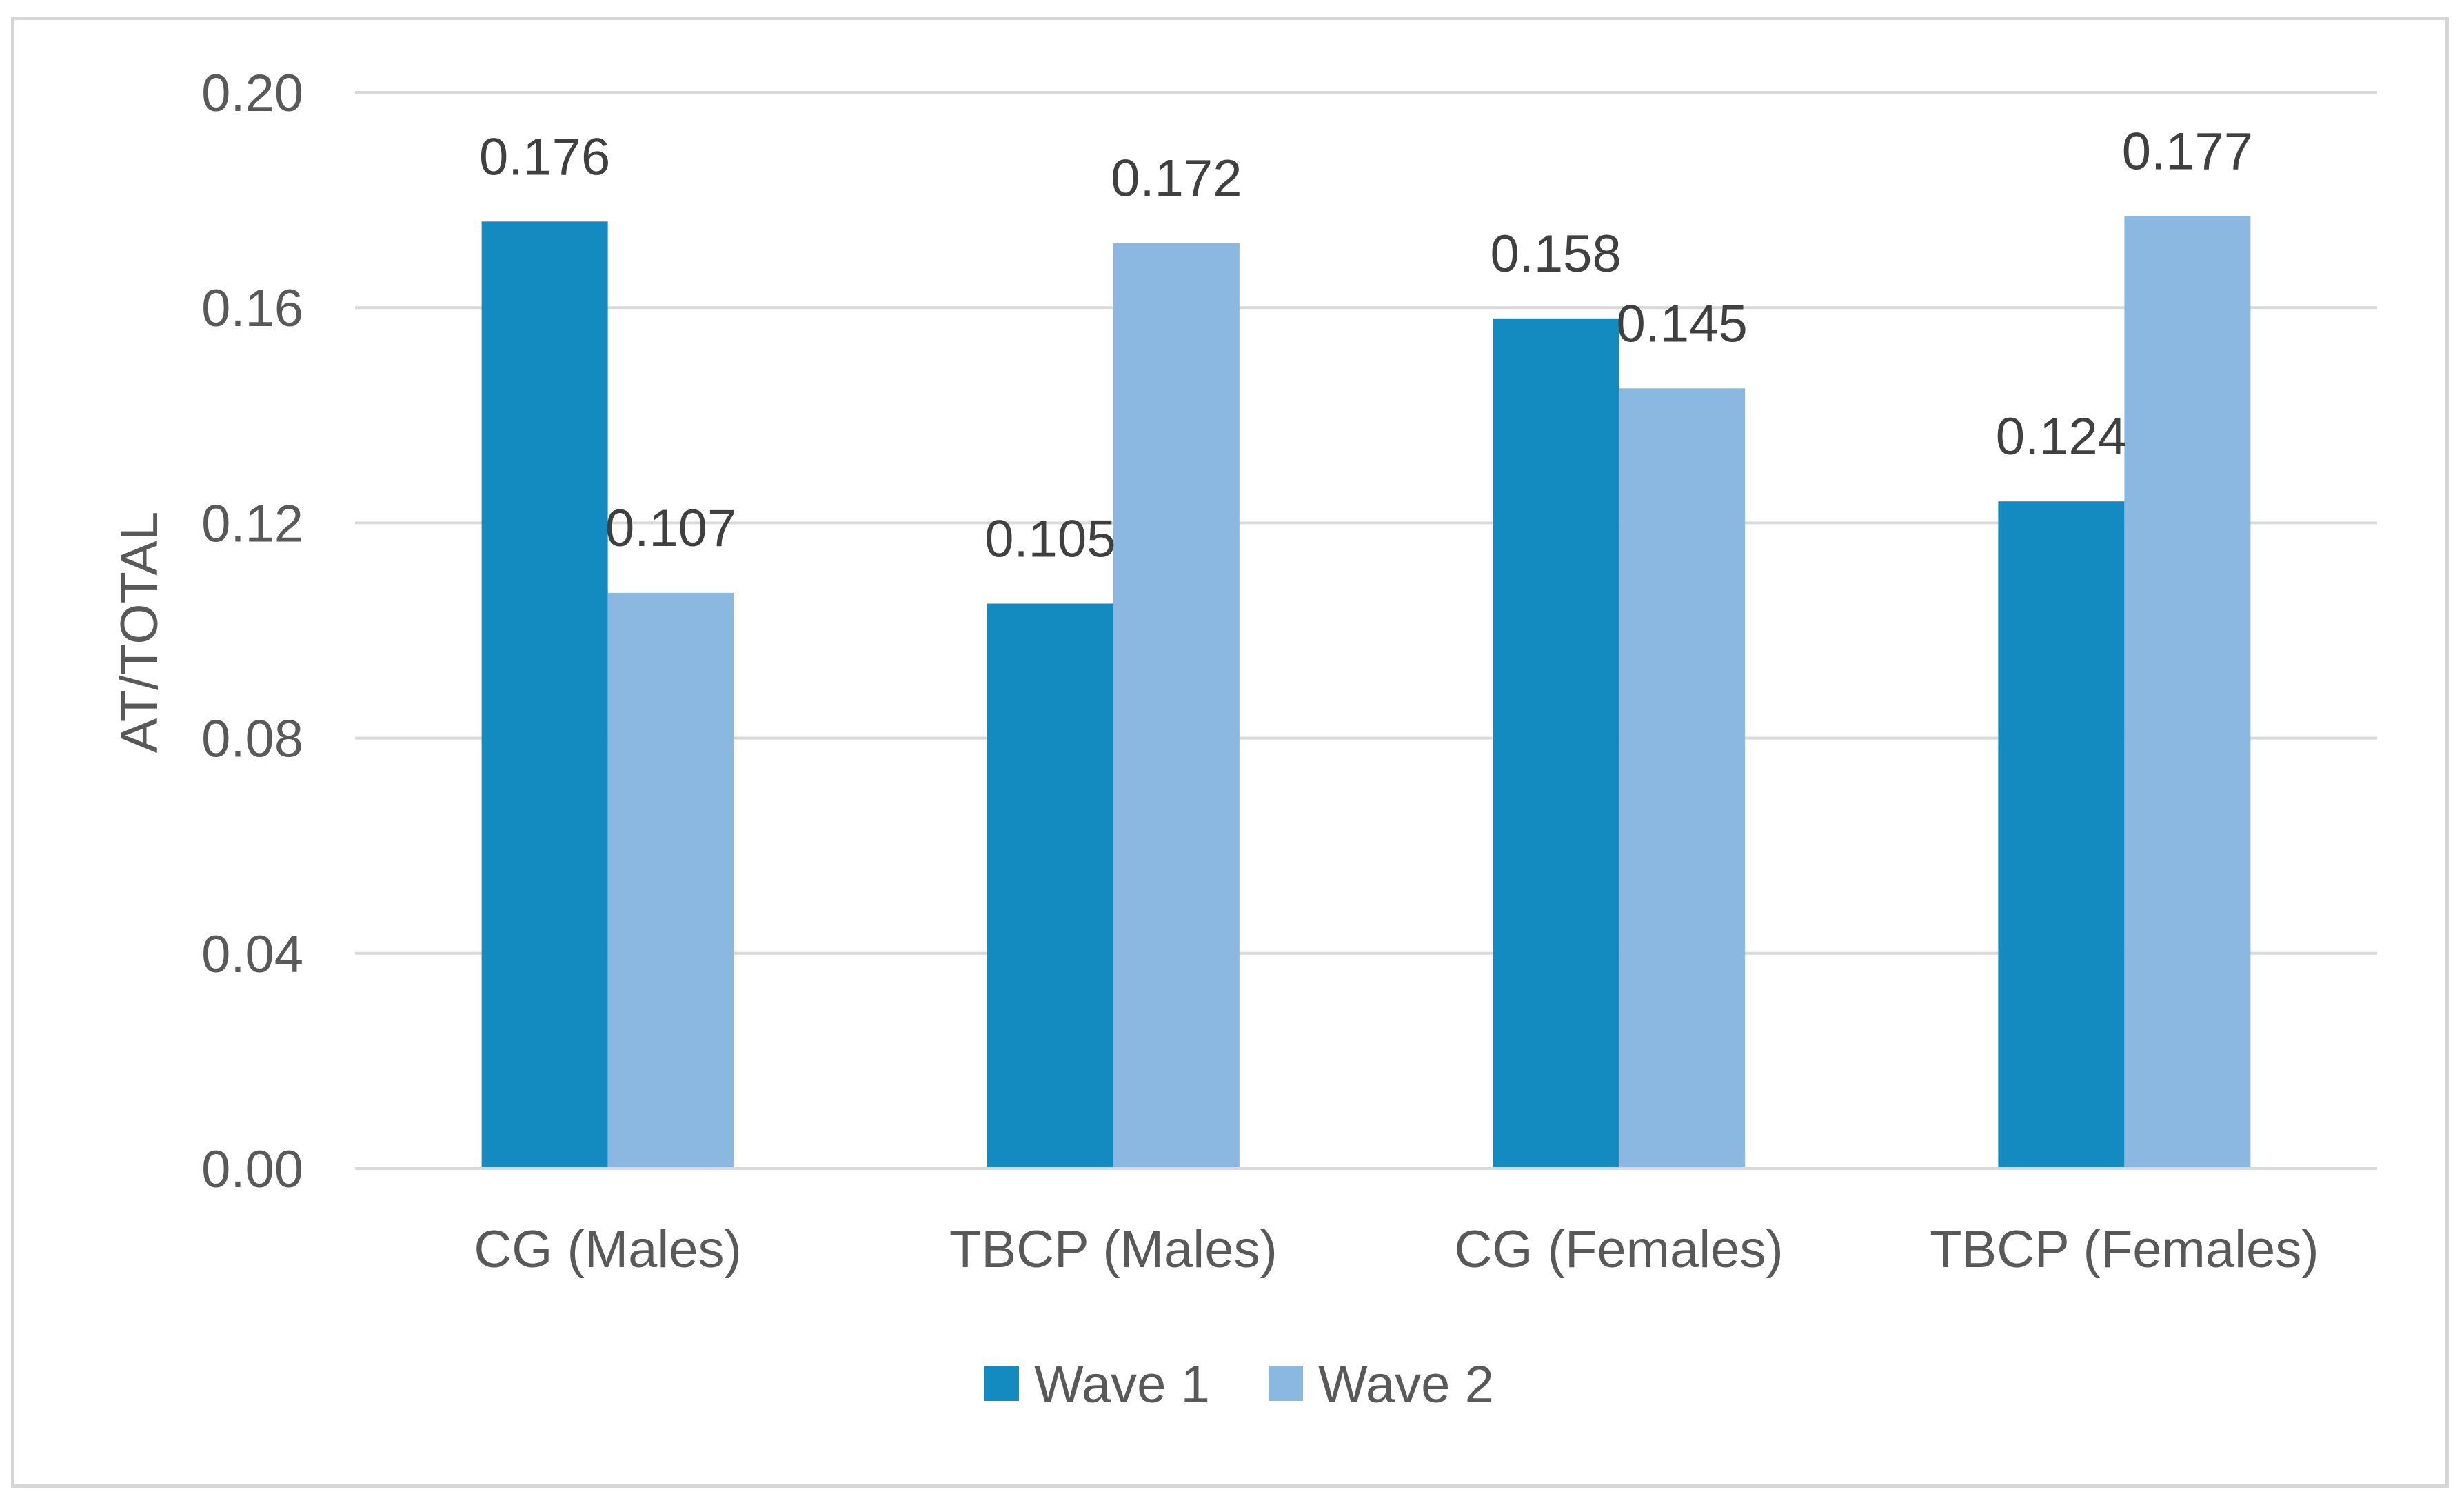  What do you see at coordinates (1239, 1385) in the screenshot?
I see `legend: Wave 1 Wave 2` at bounding box center [1239, 1385].